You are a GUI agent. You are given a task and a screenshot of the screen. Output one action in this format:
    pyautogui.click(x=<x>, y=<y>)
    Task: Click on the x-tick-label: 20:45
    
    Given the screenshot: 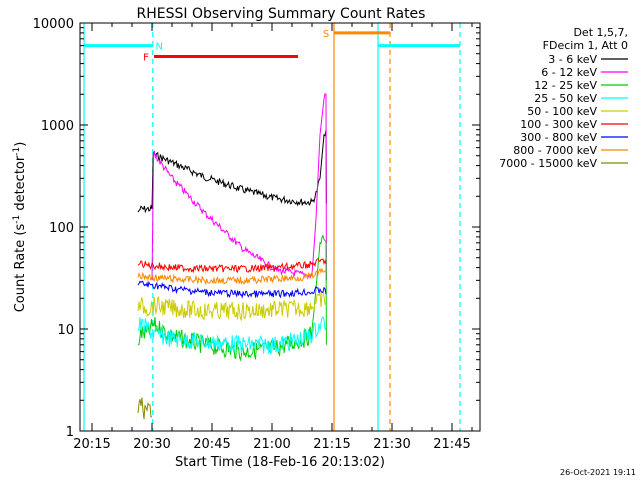 What is the action you would take?
    pyautogui.click(x=211, y=444)
    